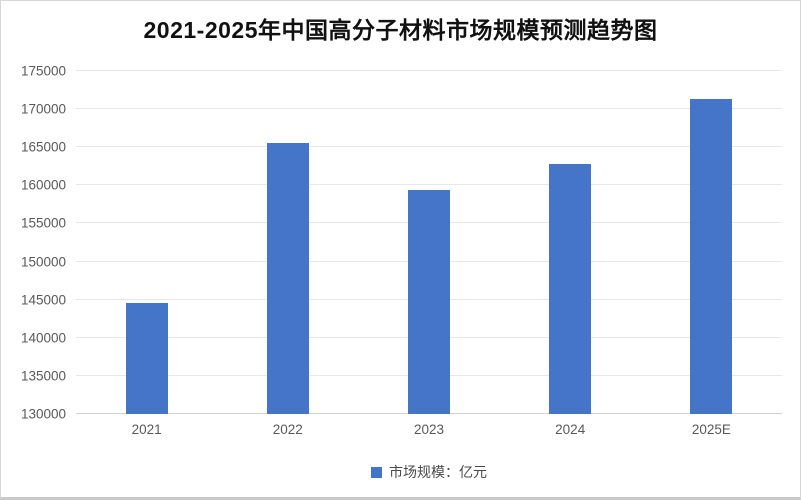 Image resolution: width=801 pixels, height=500 pixels. I want to click on bar-slot-2021, so click(146, 242).